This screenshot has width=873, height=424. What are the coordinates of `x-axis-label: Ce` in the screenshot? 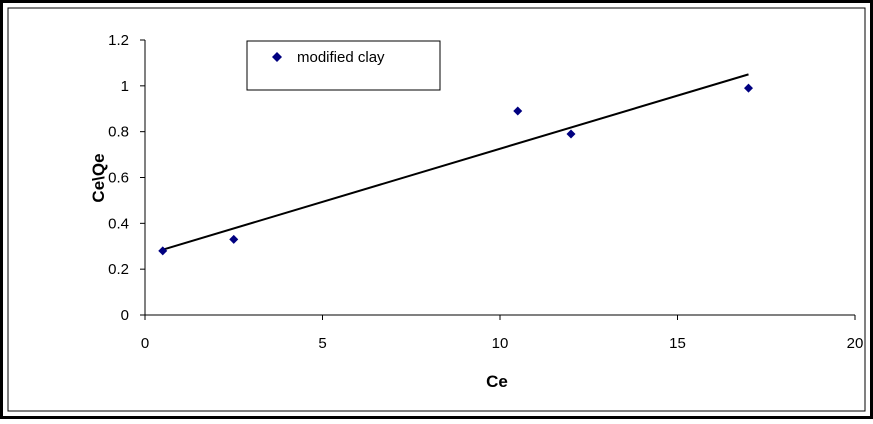 It's located at (497, 381).